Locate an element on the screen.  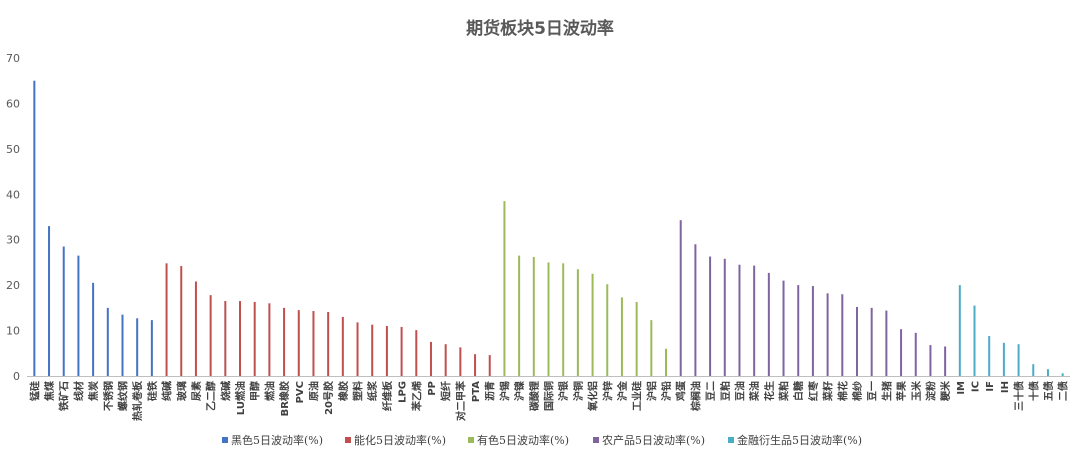
x-tick-label-玉米: 玉米 is located at coordinates (916, 390).